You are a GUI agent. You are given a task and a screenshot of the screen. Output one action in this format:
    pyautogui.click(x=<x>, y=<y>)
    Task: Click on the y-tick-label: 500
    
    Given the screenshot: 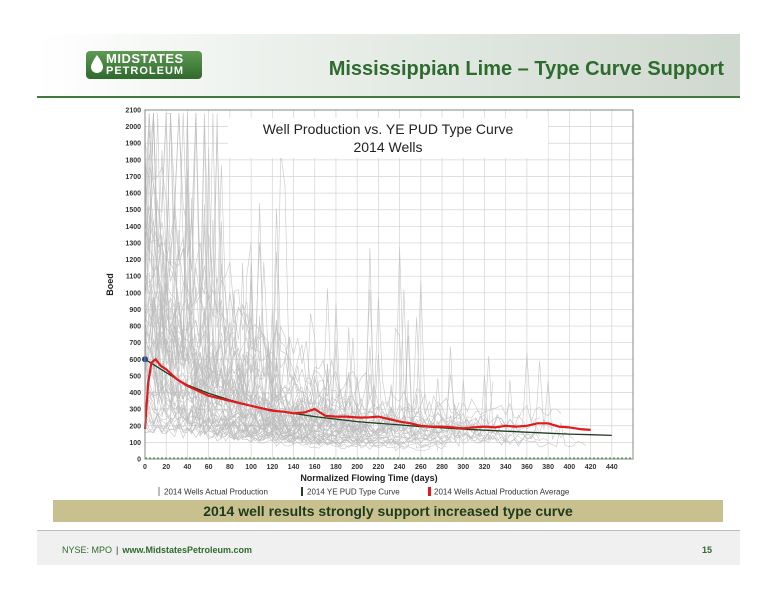 What is the action you would take?
    pyautogui.click(x=135, y=376)
    